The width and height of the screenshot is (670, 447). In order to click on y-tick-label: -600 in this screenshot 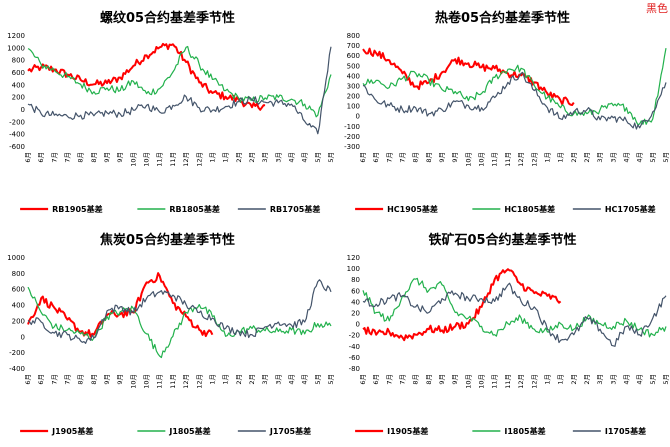, I will do `click(17, 147)`.